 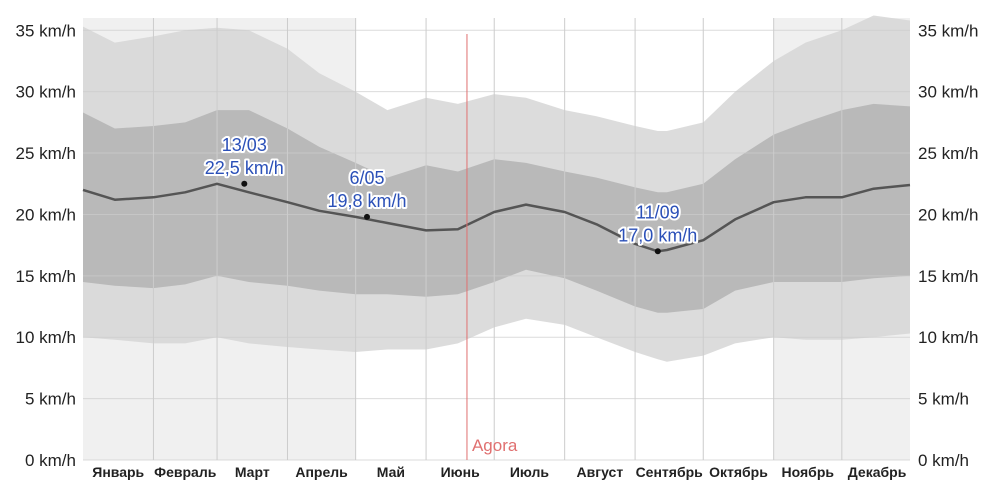 I want to click on y-tick-label-right: 35 km/h, so click(x=948, y=30).